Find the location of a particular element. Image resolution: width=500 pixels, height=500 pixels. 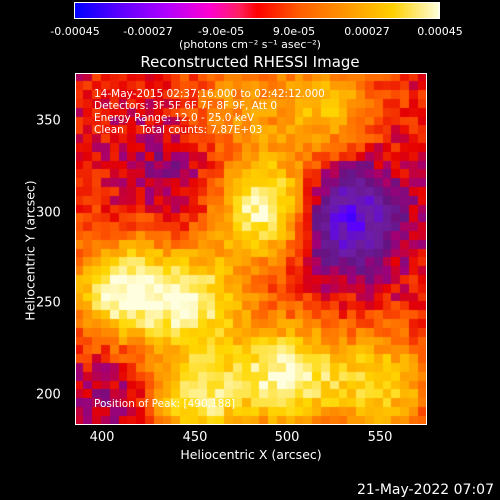

x-tick-label: 450 is located at coordinates (195, 437).